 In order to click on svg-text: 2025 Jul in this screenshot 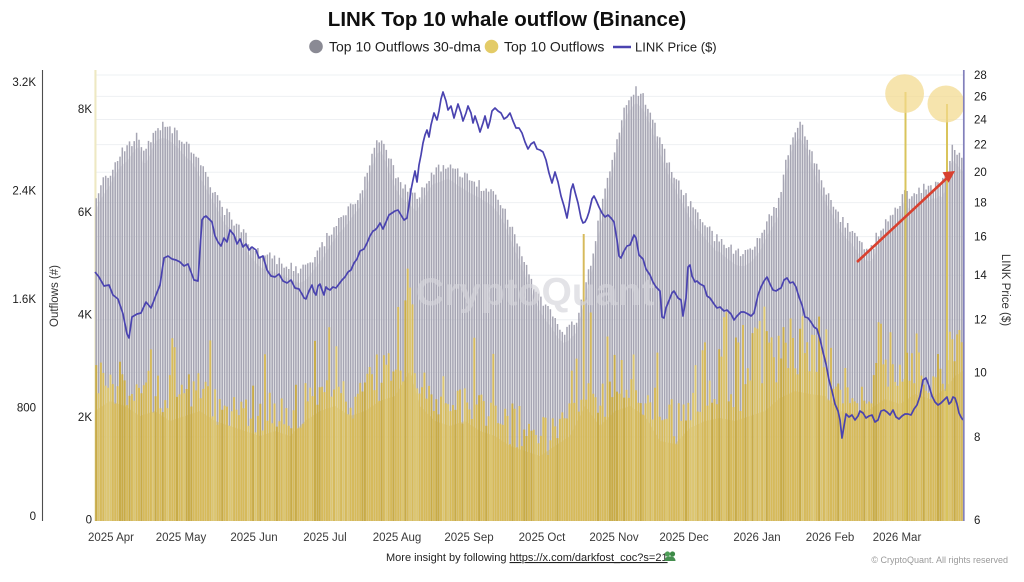, I will do `click(324, 538)`.